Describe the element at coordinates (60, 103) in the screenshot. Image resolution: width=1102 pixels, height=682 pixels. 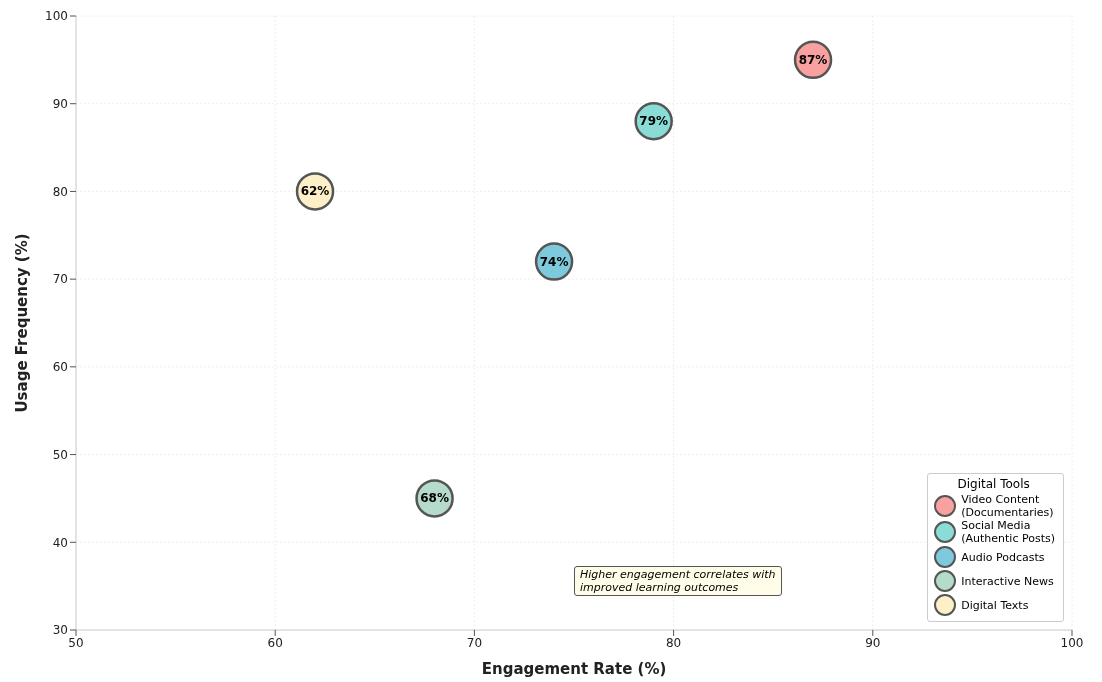
I see `y-tick-label: 90` at that location.